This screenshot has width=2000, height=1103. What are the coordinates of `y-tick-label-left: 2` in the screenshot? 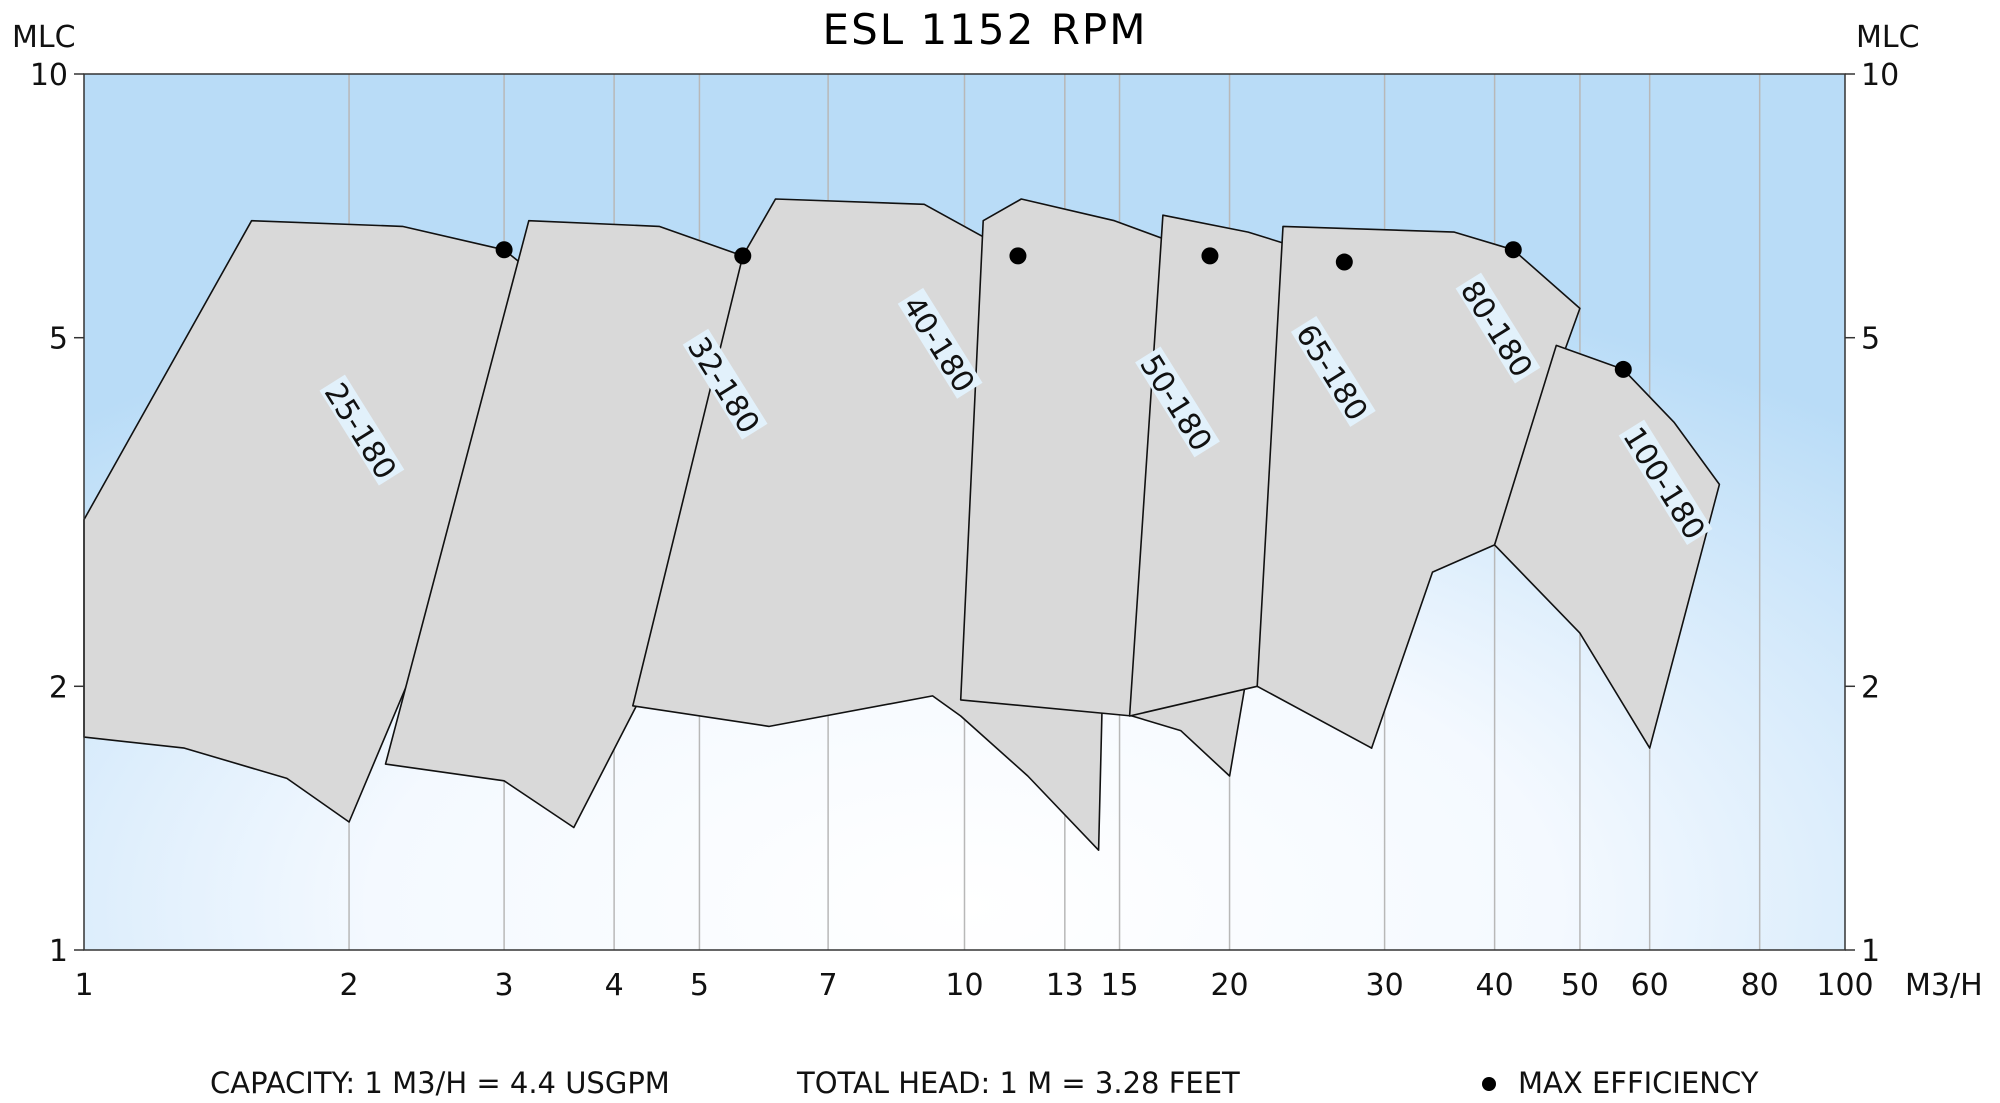 It's located at (58, 687).